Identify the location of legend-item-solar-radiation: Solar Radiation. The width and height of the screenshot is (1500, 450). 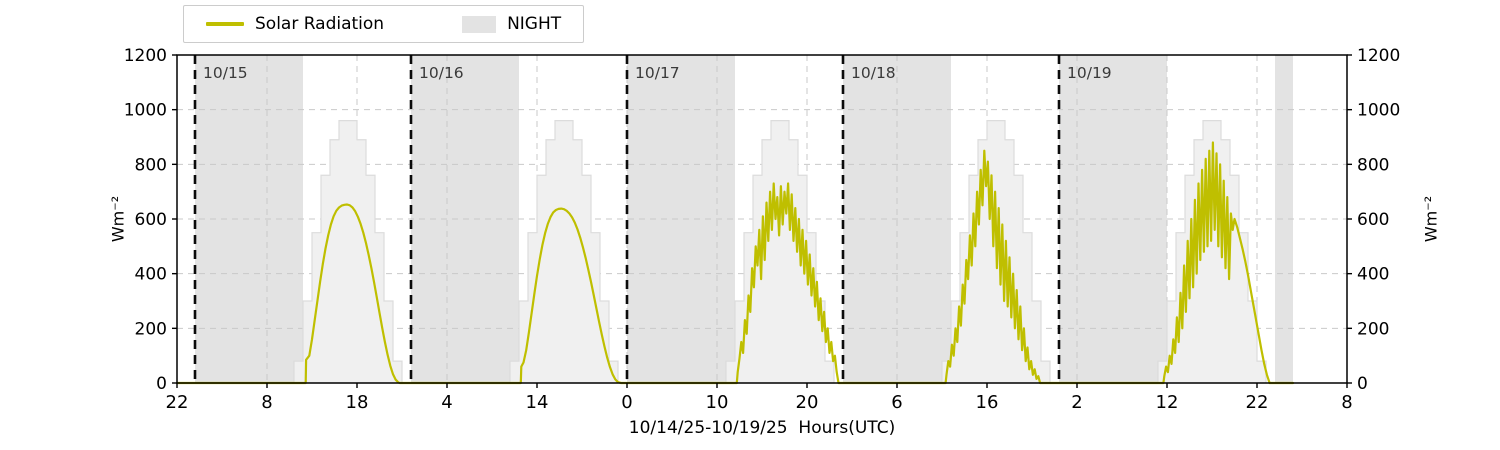
(295, 24).